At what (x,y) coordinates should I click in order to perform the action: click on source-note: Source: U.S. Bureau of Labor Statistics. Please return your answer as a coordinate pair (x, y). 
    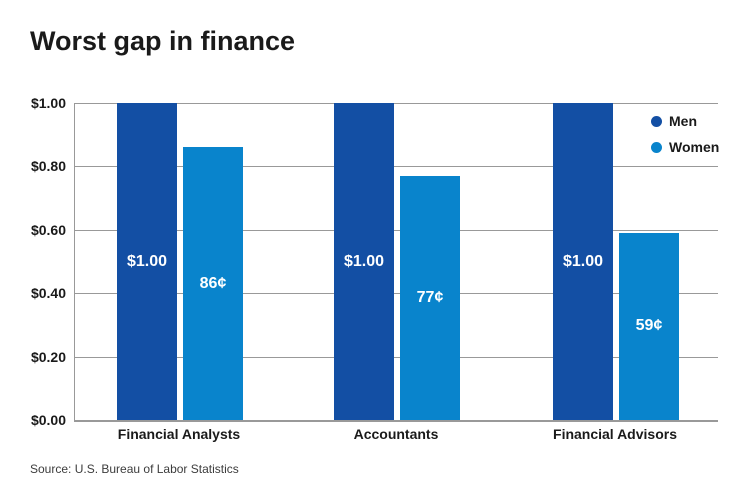
    Looking at the image, I should click on (134, 469).